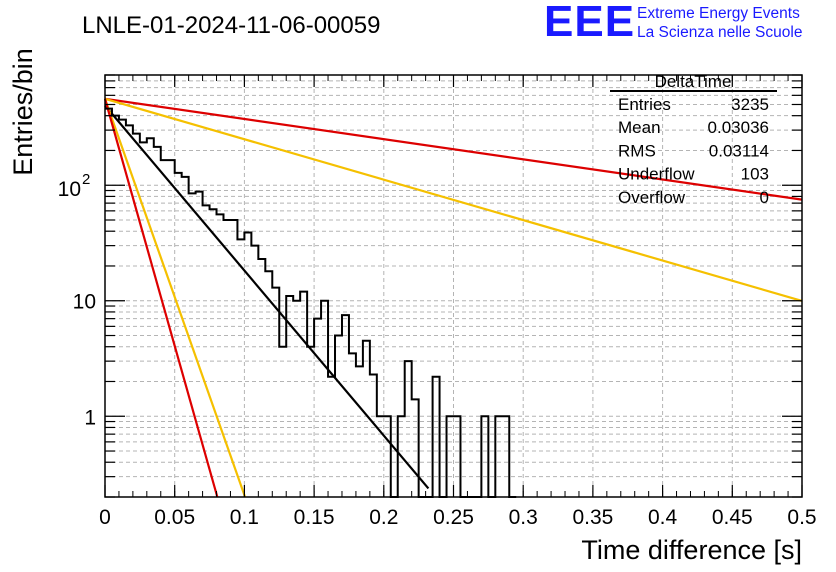  What do you see at coordinates (590, 23) in the screenshot?
I see `eee-logo: EEE` at bounding box center [590, 23].